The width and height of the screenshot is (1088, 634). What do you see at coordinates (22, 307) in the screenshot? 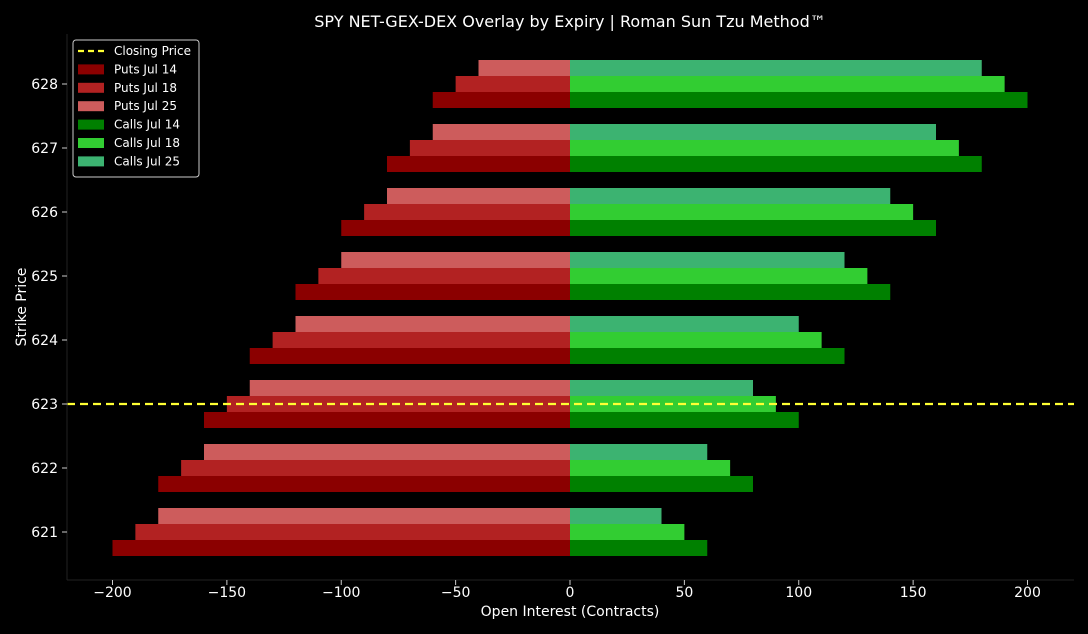
I see `y-axis-label: Strike Price` at bounding box center [22, 307].